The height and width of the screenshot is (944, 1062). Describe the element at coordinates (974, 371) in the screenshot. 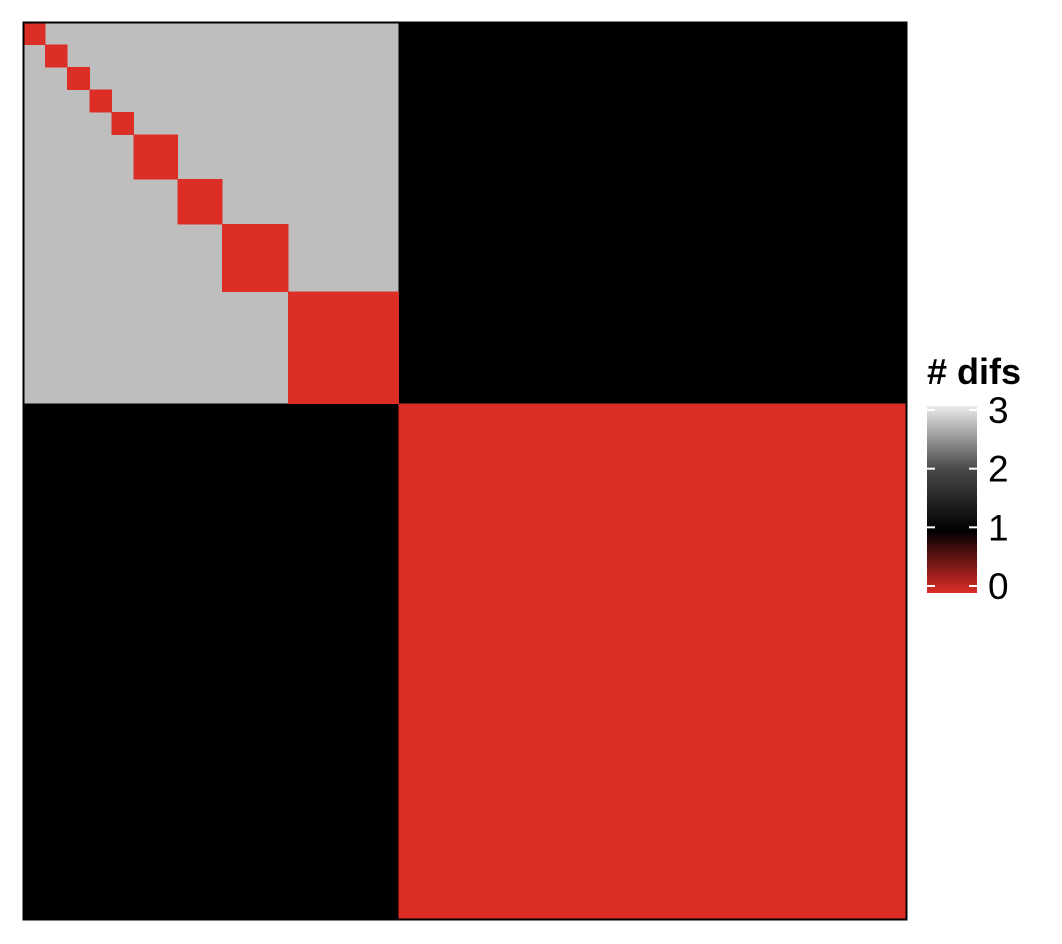

I see `legend-title: # difs` at that location.